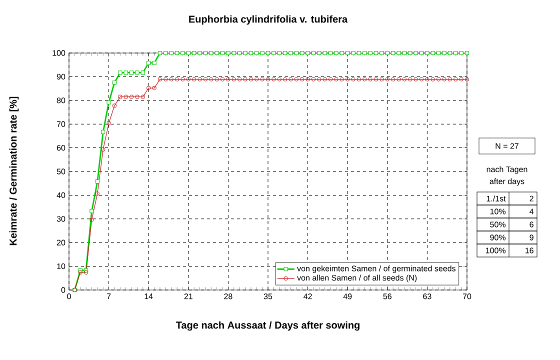 The height and width of the screenshot is (360, 560). What do you see at coordinates (498, 211) in the screenshot?
I see `text: 10%` at bounding box center [498, 211].